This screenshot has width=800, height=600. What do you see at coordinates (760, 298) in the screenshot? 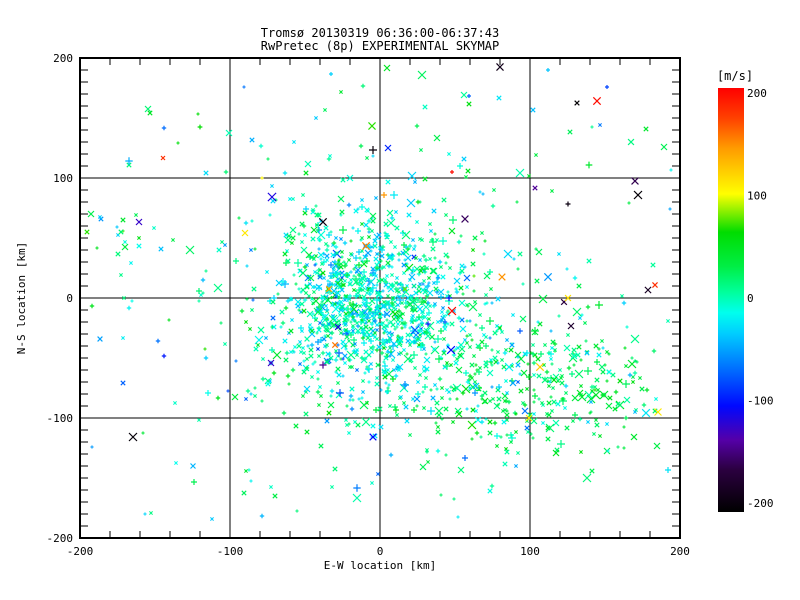
I see `colorbar-tick-labels: 200 100 0 -100 -200` at bounding box center [760, 298].